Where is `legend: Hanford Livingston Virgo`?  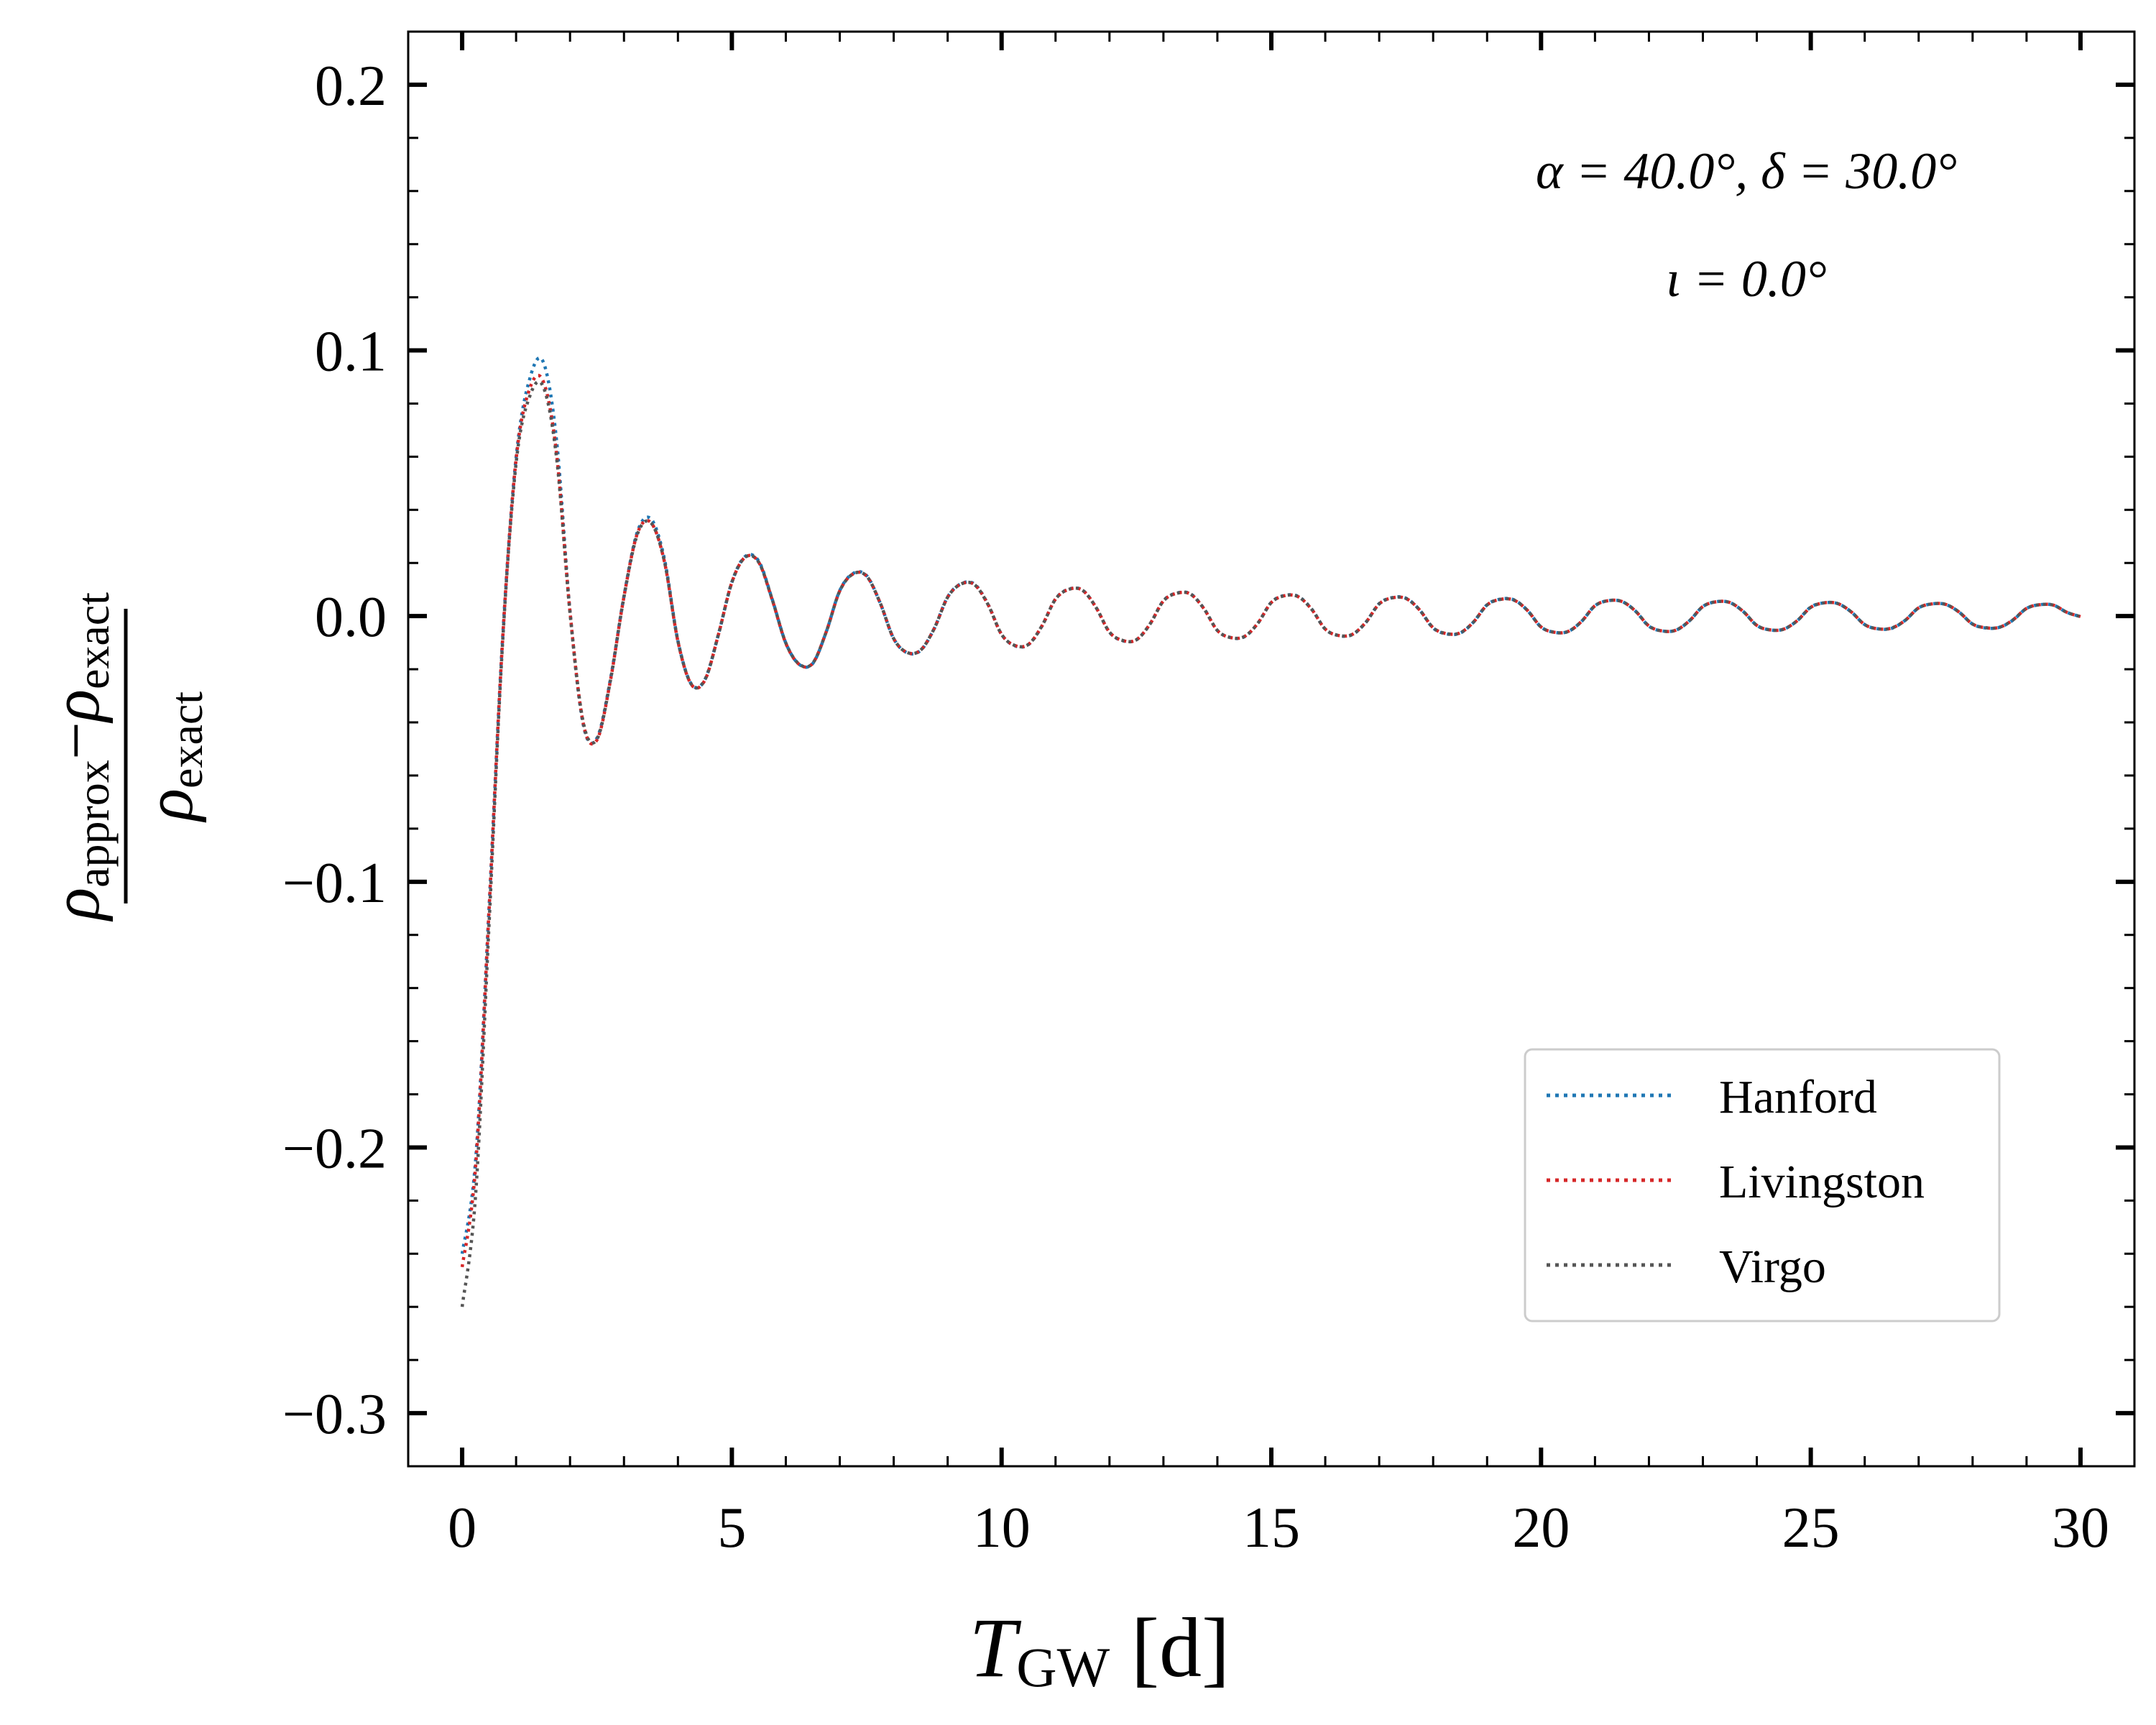
legend: Hanford Livingston Virgo is located at coordinates (1763, 1185).